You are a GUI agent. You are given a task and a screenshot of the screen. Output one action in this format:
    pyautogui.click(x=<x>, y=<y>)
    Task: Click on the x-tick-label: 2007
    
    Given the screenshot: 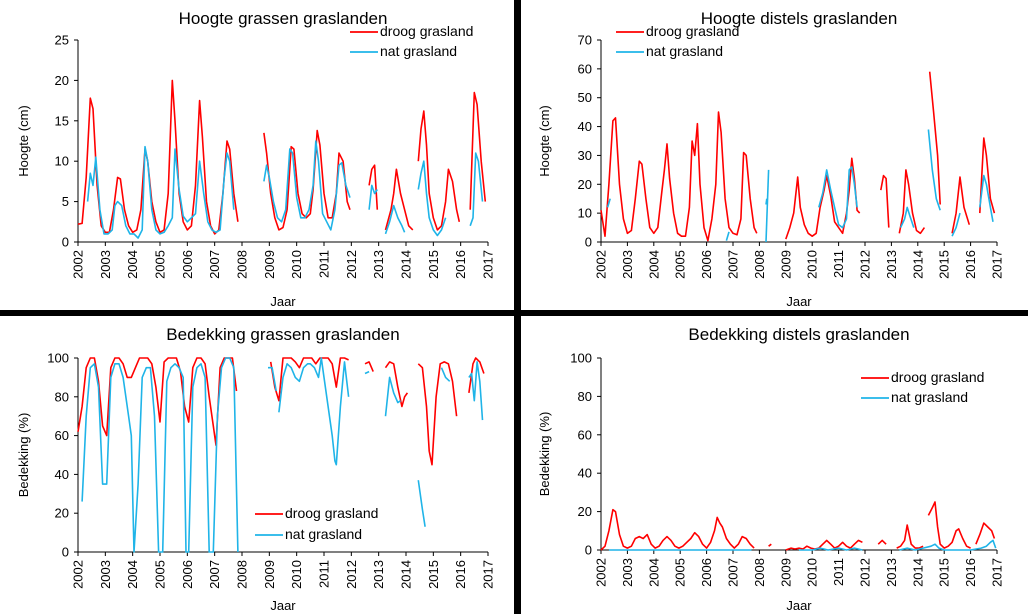 What is the action you would take?
    pyautogui.click(x=214, y=574)
    